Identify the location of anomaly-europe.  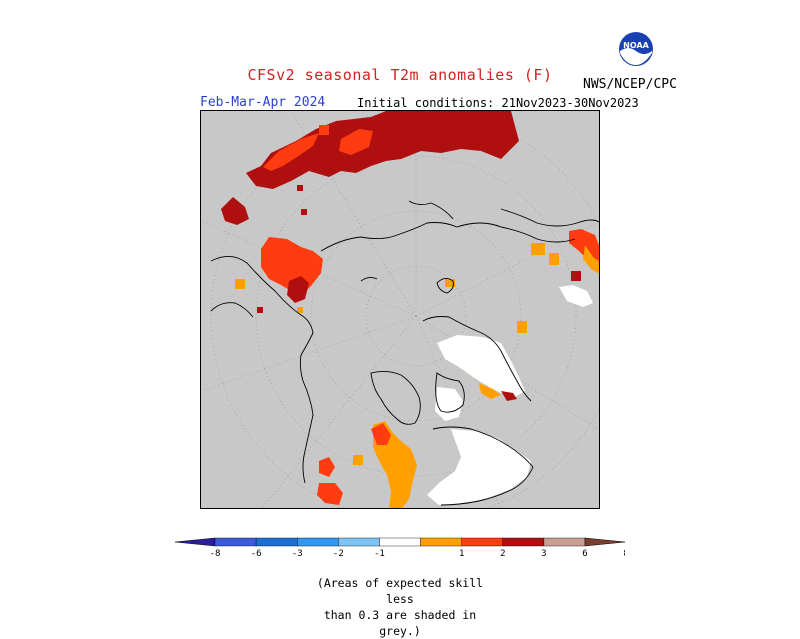
(522, 281).